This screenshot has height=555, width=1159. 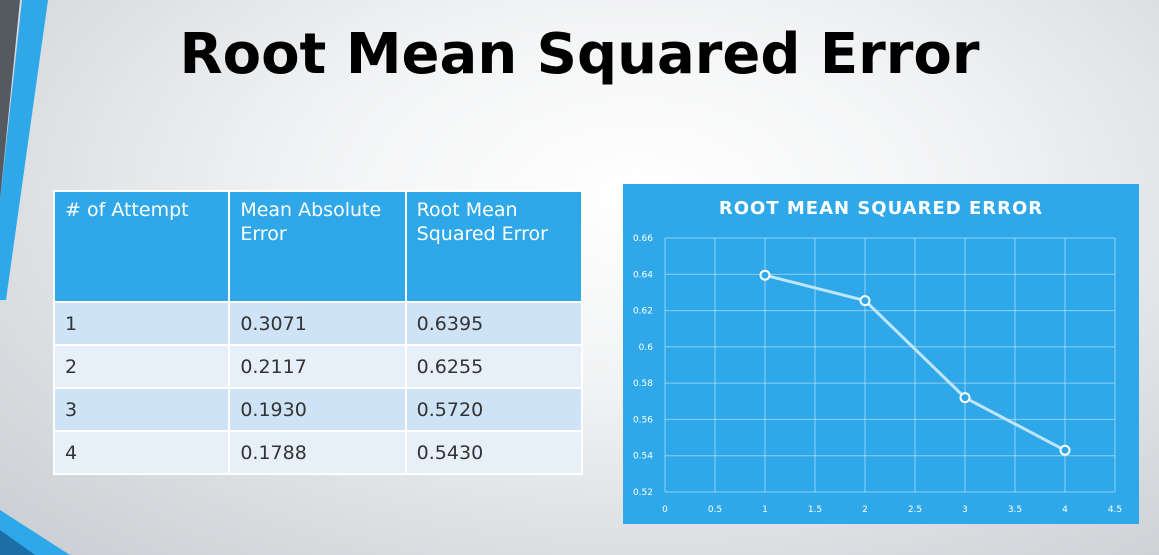 I want to click on y-tick-label: 0.56, so click(x=643, y=420).